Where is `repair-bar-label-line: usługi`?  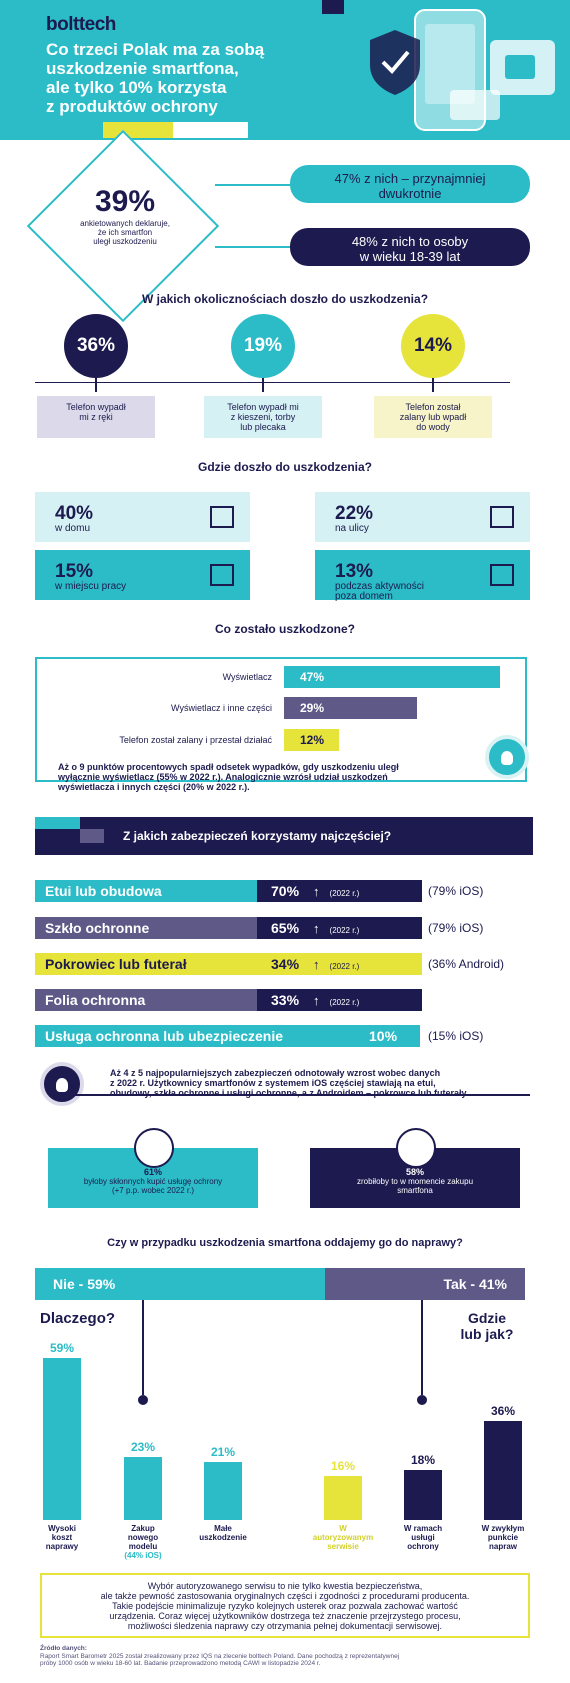
repair-bar-label-line: usługi is located at coordinates (423, 1537).